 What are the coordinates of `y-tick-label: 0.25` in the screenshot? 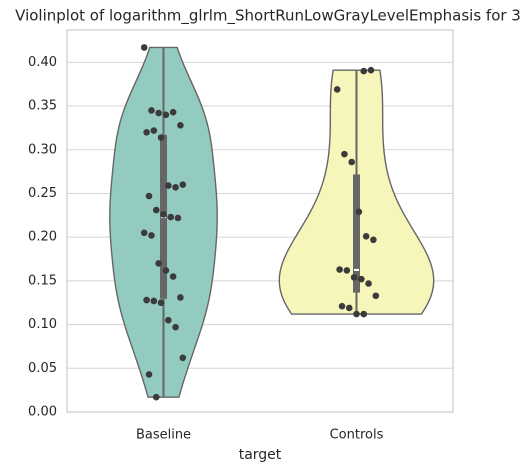 It's located at (42, 193).